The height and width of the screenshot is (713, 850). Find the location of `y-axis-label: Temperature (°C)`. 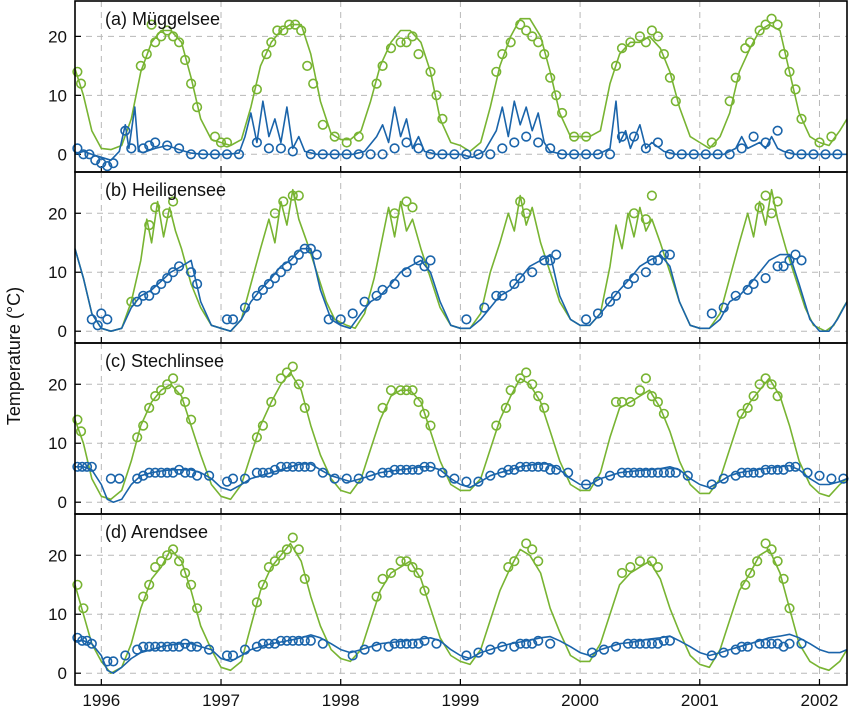

y-axis-label: Temperature (°C) is located at coordinates (14, 356).